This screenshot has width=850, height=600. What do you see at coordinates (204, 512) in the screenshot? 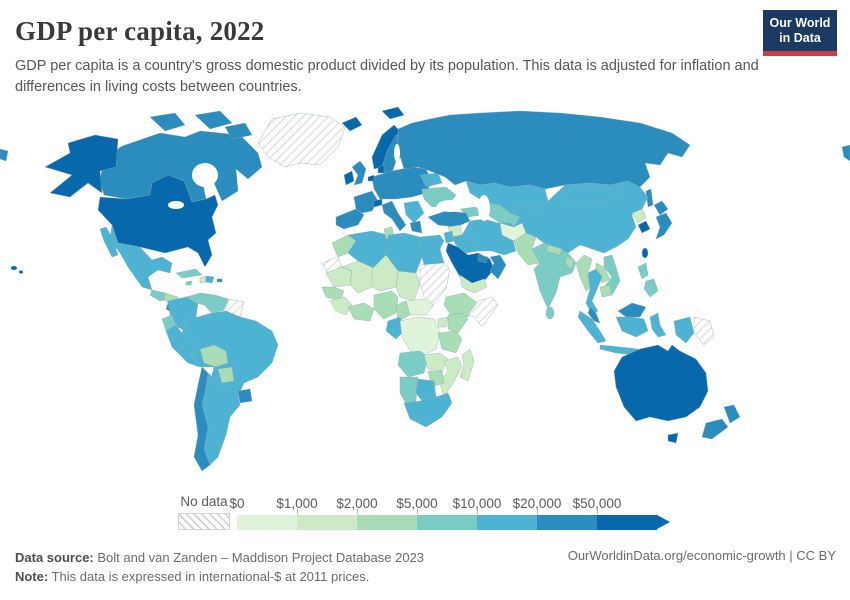
I see `legend-no-data: No data` at bounding box center [204, 512].